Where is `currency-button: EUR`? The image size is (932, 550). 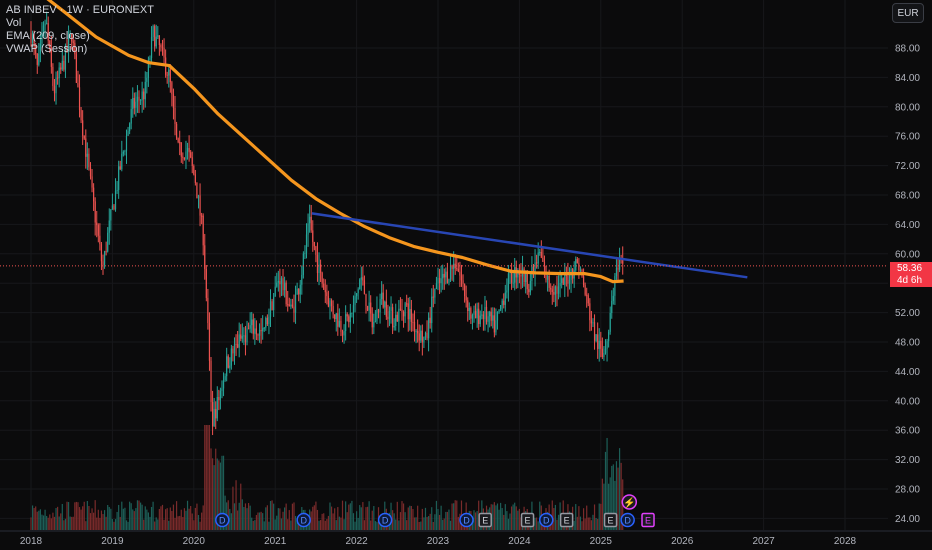
currency-button: EUR is located at coordinates (908, 13).